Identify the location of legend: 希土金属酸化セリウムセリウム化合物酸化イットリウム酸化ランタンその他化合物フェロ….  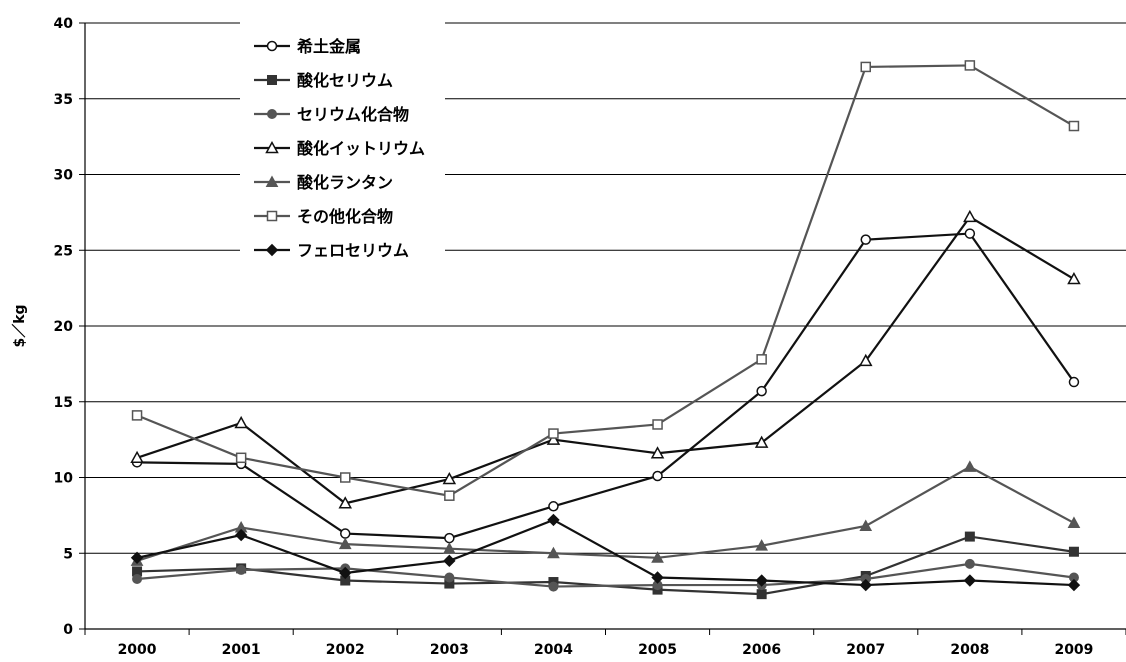
(342, 138).